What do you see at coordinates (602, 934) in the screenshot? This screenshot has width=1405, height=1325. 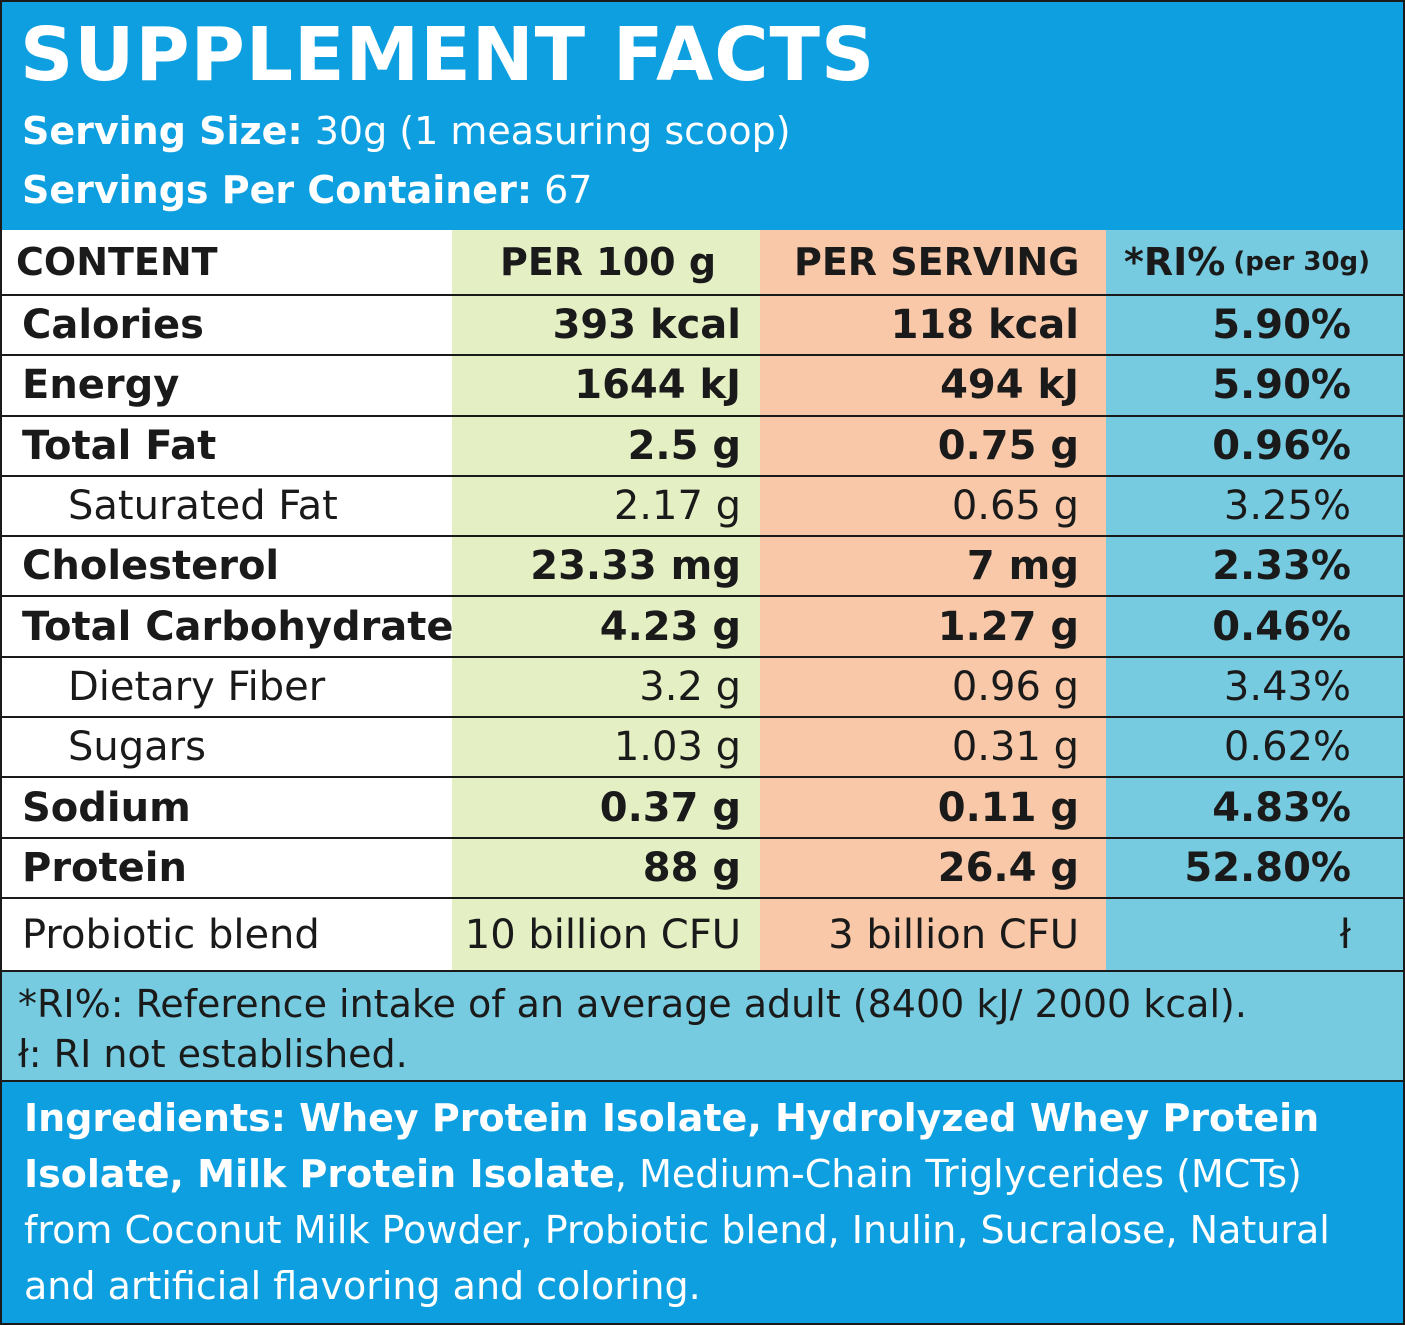 I see `per100-value: 10 billion CFU` at bounding box center [602, 934].